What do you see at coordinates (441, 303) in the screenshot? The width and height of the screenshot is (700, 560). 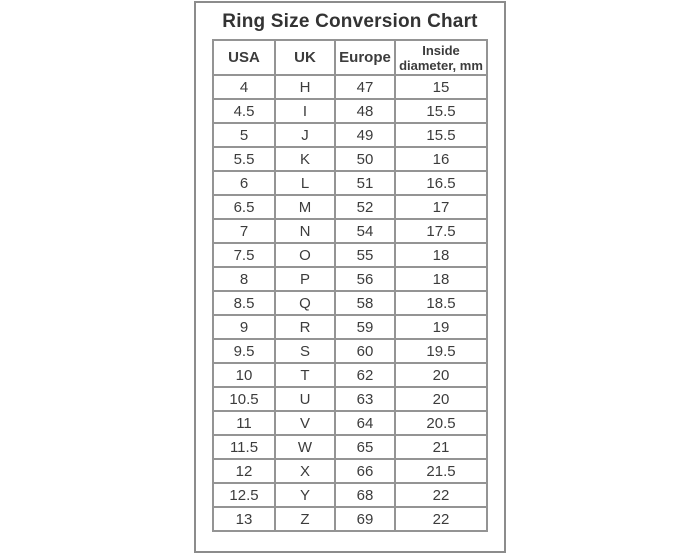 I see `table-cell-diameter: 18.5` at bounding box center [441, 303].